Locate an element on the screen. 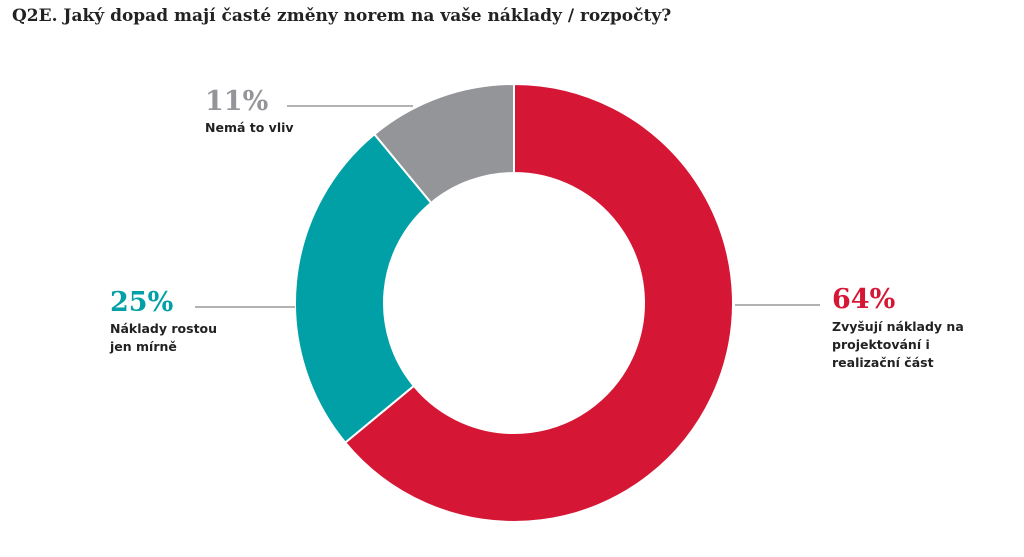  category-label: Náklady rostou jen mírně is located at coordinates (164, 337).